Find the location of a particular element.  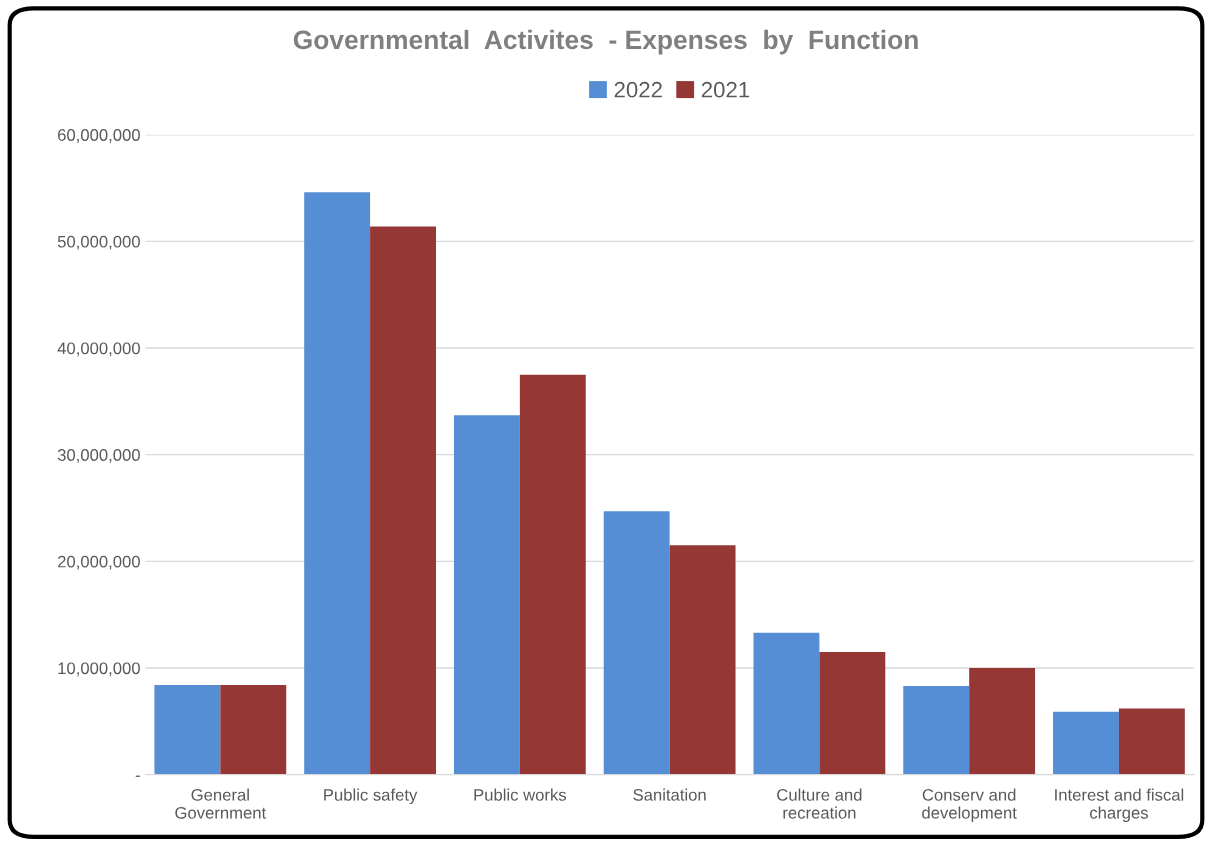

y-tick-label: 60,000,000 is located at coordinates (99, 136).